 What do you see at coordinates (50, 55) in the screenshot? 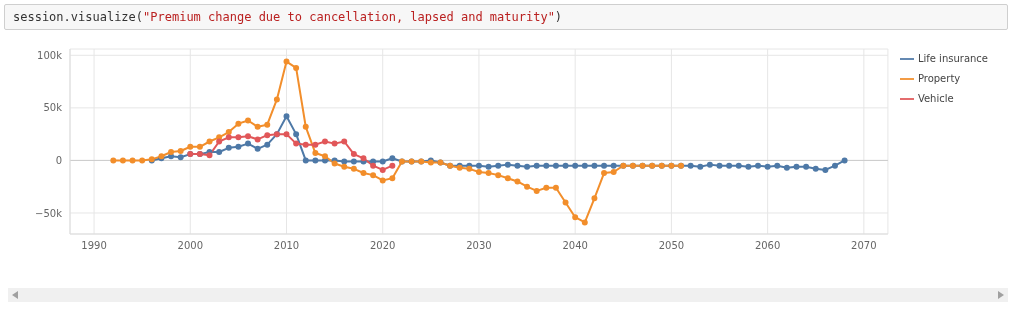
I see `y-tick-label: 100k` at bounding box center [50, 55].